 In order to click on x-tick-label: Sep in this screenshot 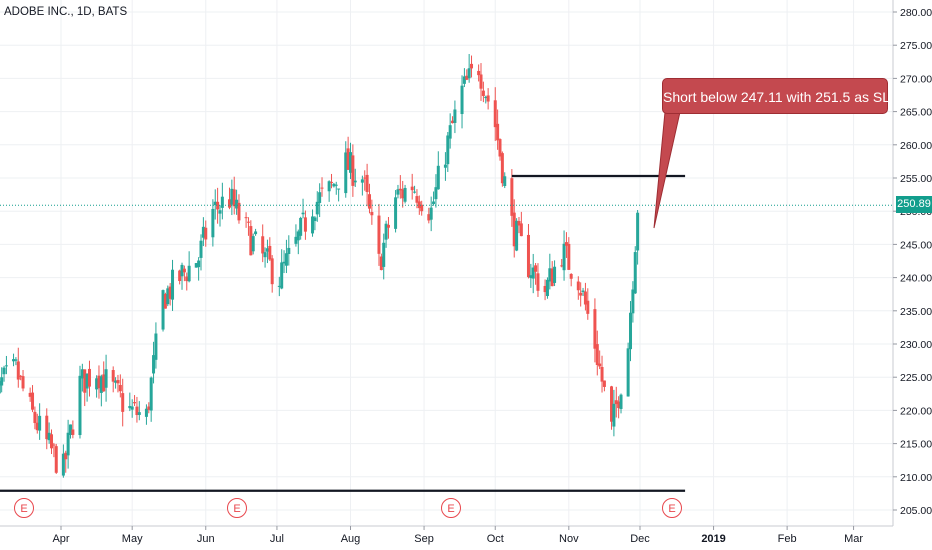, I will do `click(424, 539)`.